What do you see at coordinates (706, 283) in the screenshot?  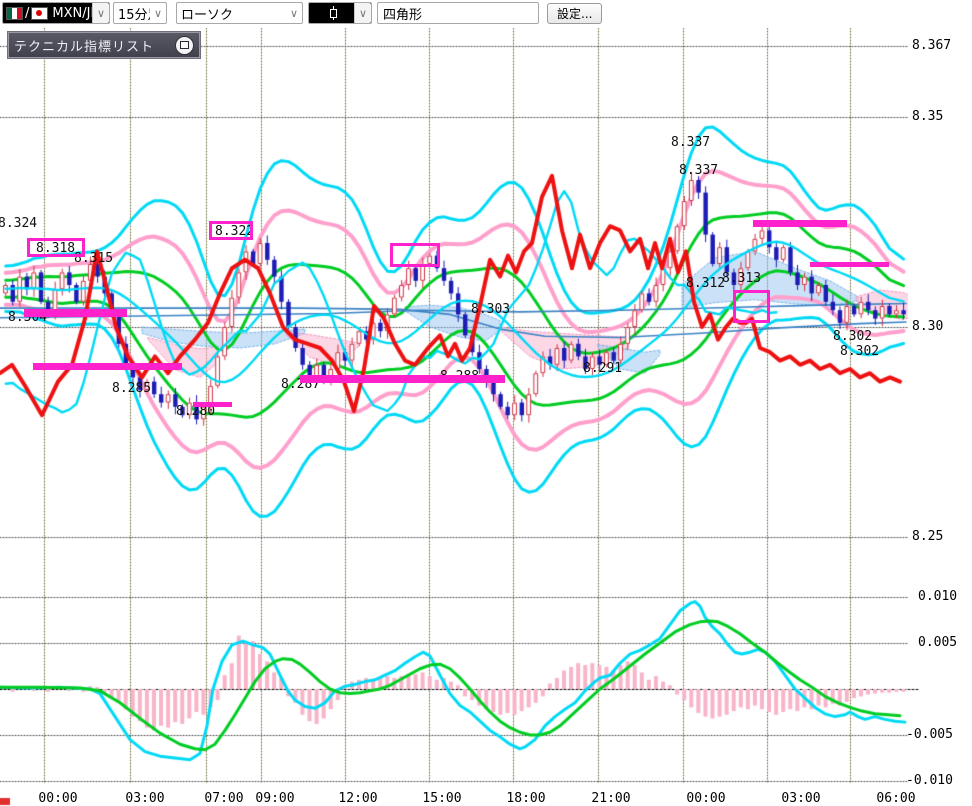 I see `price-annotation-label: 8.312` at bounding box center [706, 283].